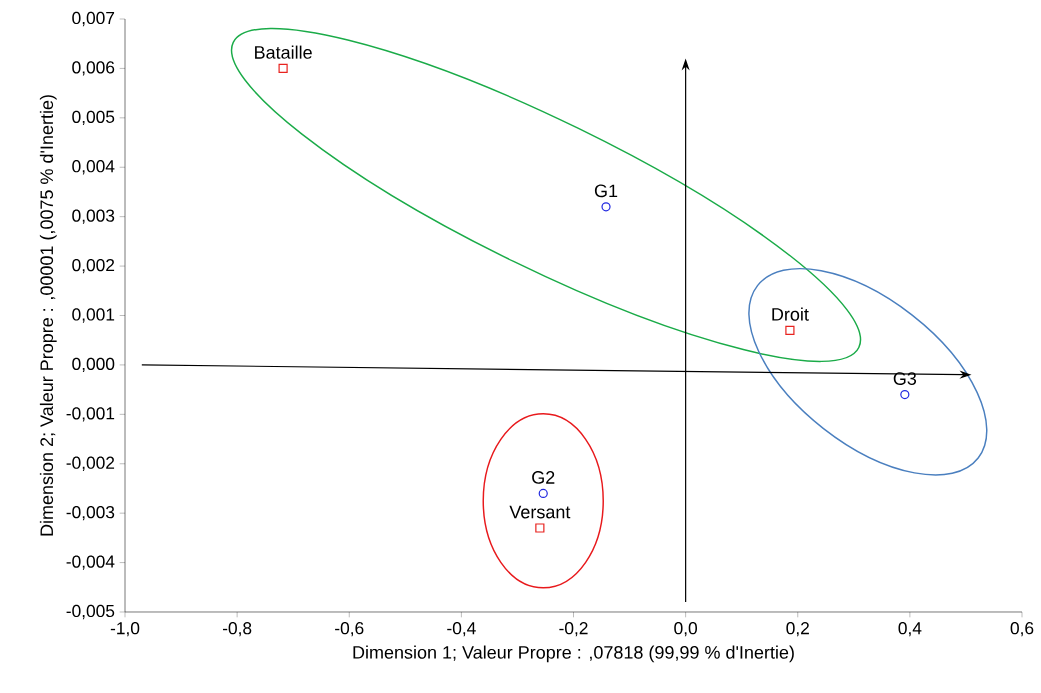 This screenshot has width=1041, height=693. Describe the element at coordinates (125, 629) in the screenshot. I see `x-tick-label: -1,0` at that location.